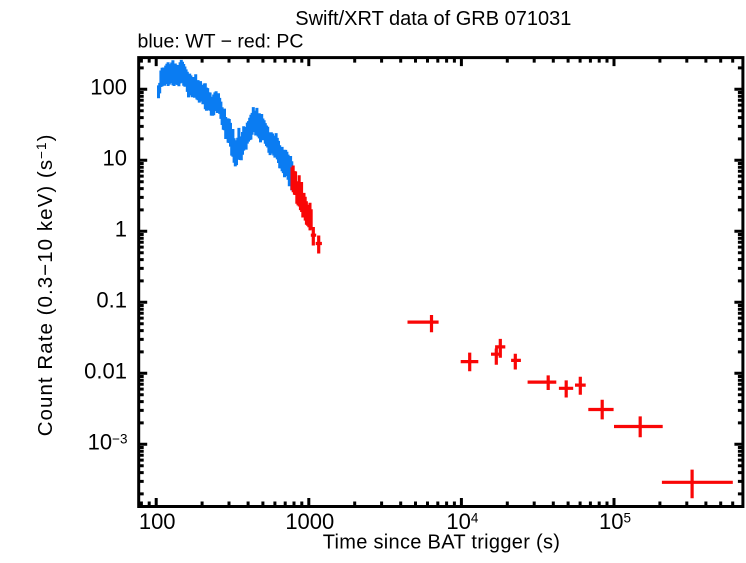 This screenshot has width=746, height=563. What do you see at coordinates (111, 300) in the screenshot?
I see `svg-text: 0.1` at bounding box center [111, 300].